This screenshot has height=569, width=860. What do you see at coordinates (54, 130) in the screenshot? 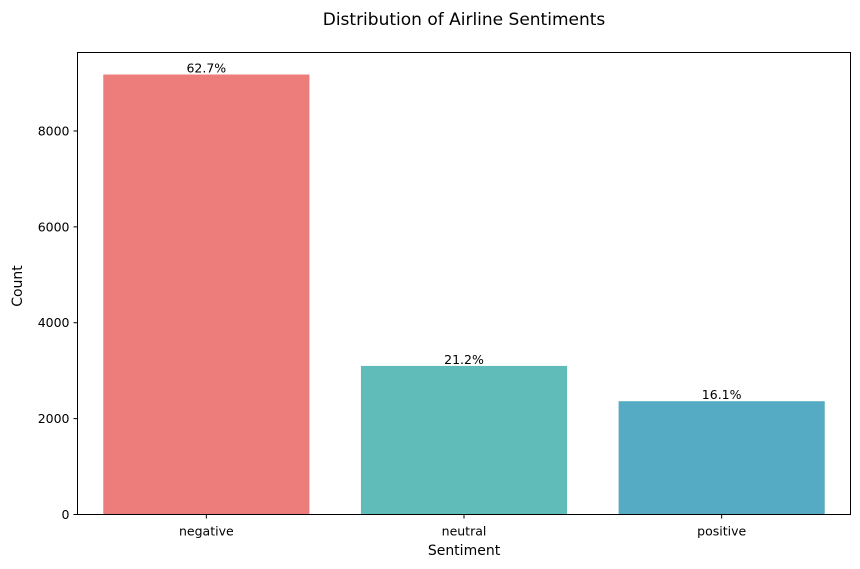
I see `y-tick-label: 8000` at bounding box center [54, 130].